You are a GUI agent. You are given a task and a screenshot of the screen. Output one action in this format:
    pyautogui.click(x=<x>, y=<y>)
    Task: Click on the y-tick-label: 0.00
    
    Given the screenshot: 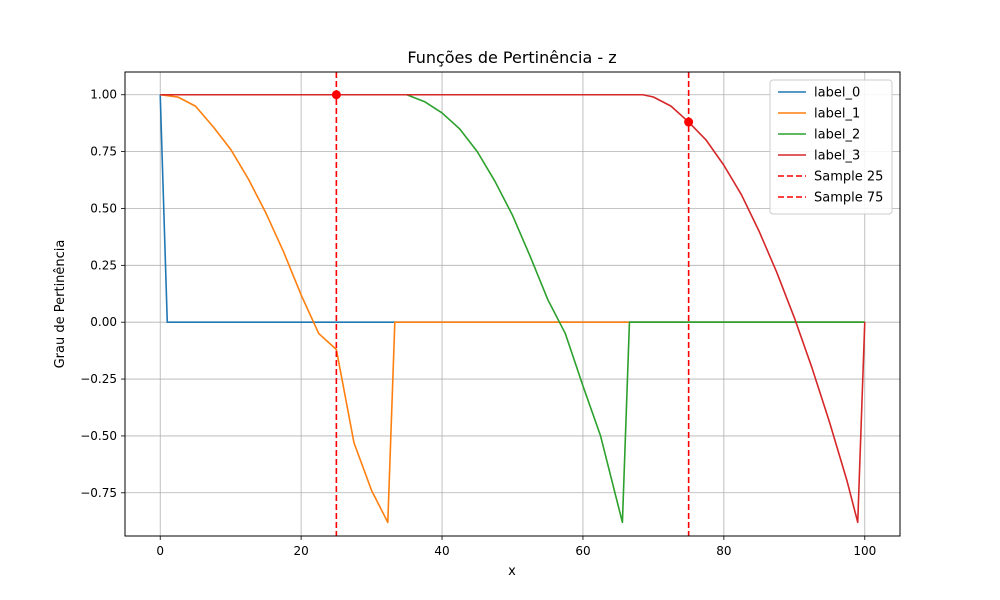 What is the action you would take?
    pyautogui.click(x=103, y=322)
    